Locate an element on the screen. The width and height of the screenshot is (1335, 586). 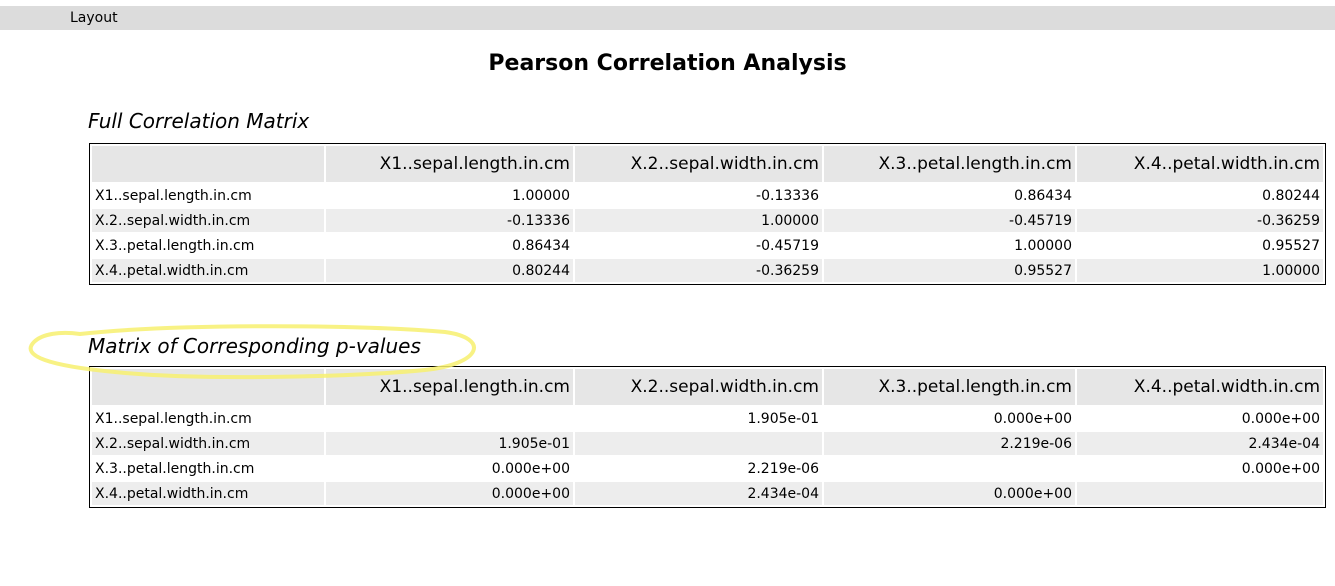
page-title: Pearson Correlation Analysis is located at coordinates (667, 63).